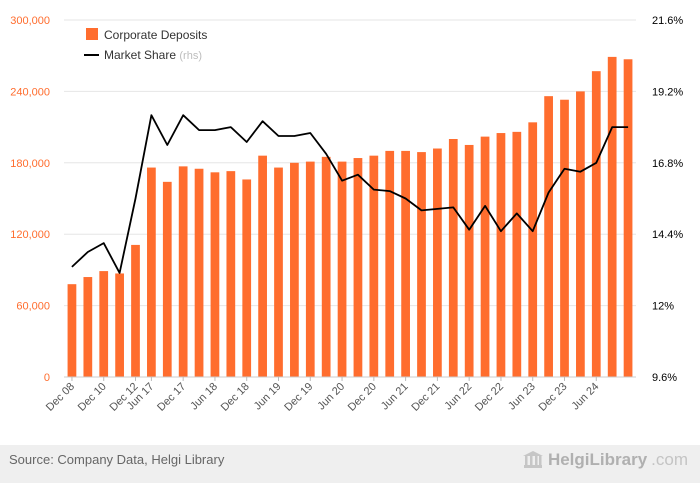 This screenshot has height=483, width=700. What do you see at coordinates (425, 397) in the screenshot?
I see `x-tick-label: Dec 21` at bounding box center [425, 397].